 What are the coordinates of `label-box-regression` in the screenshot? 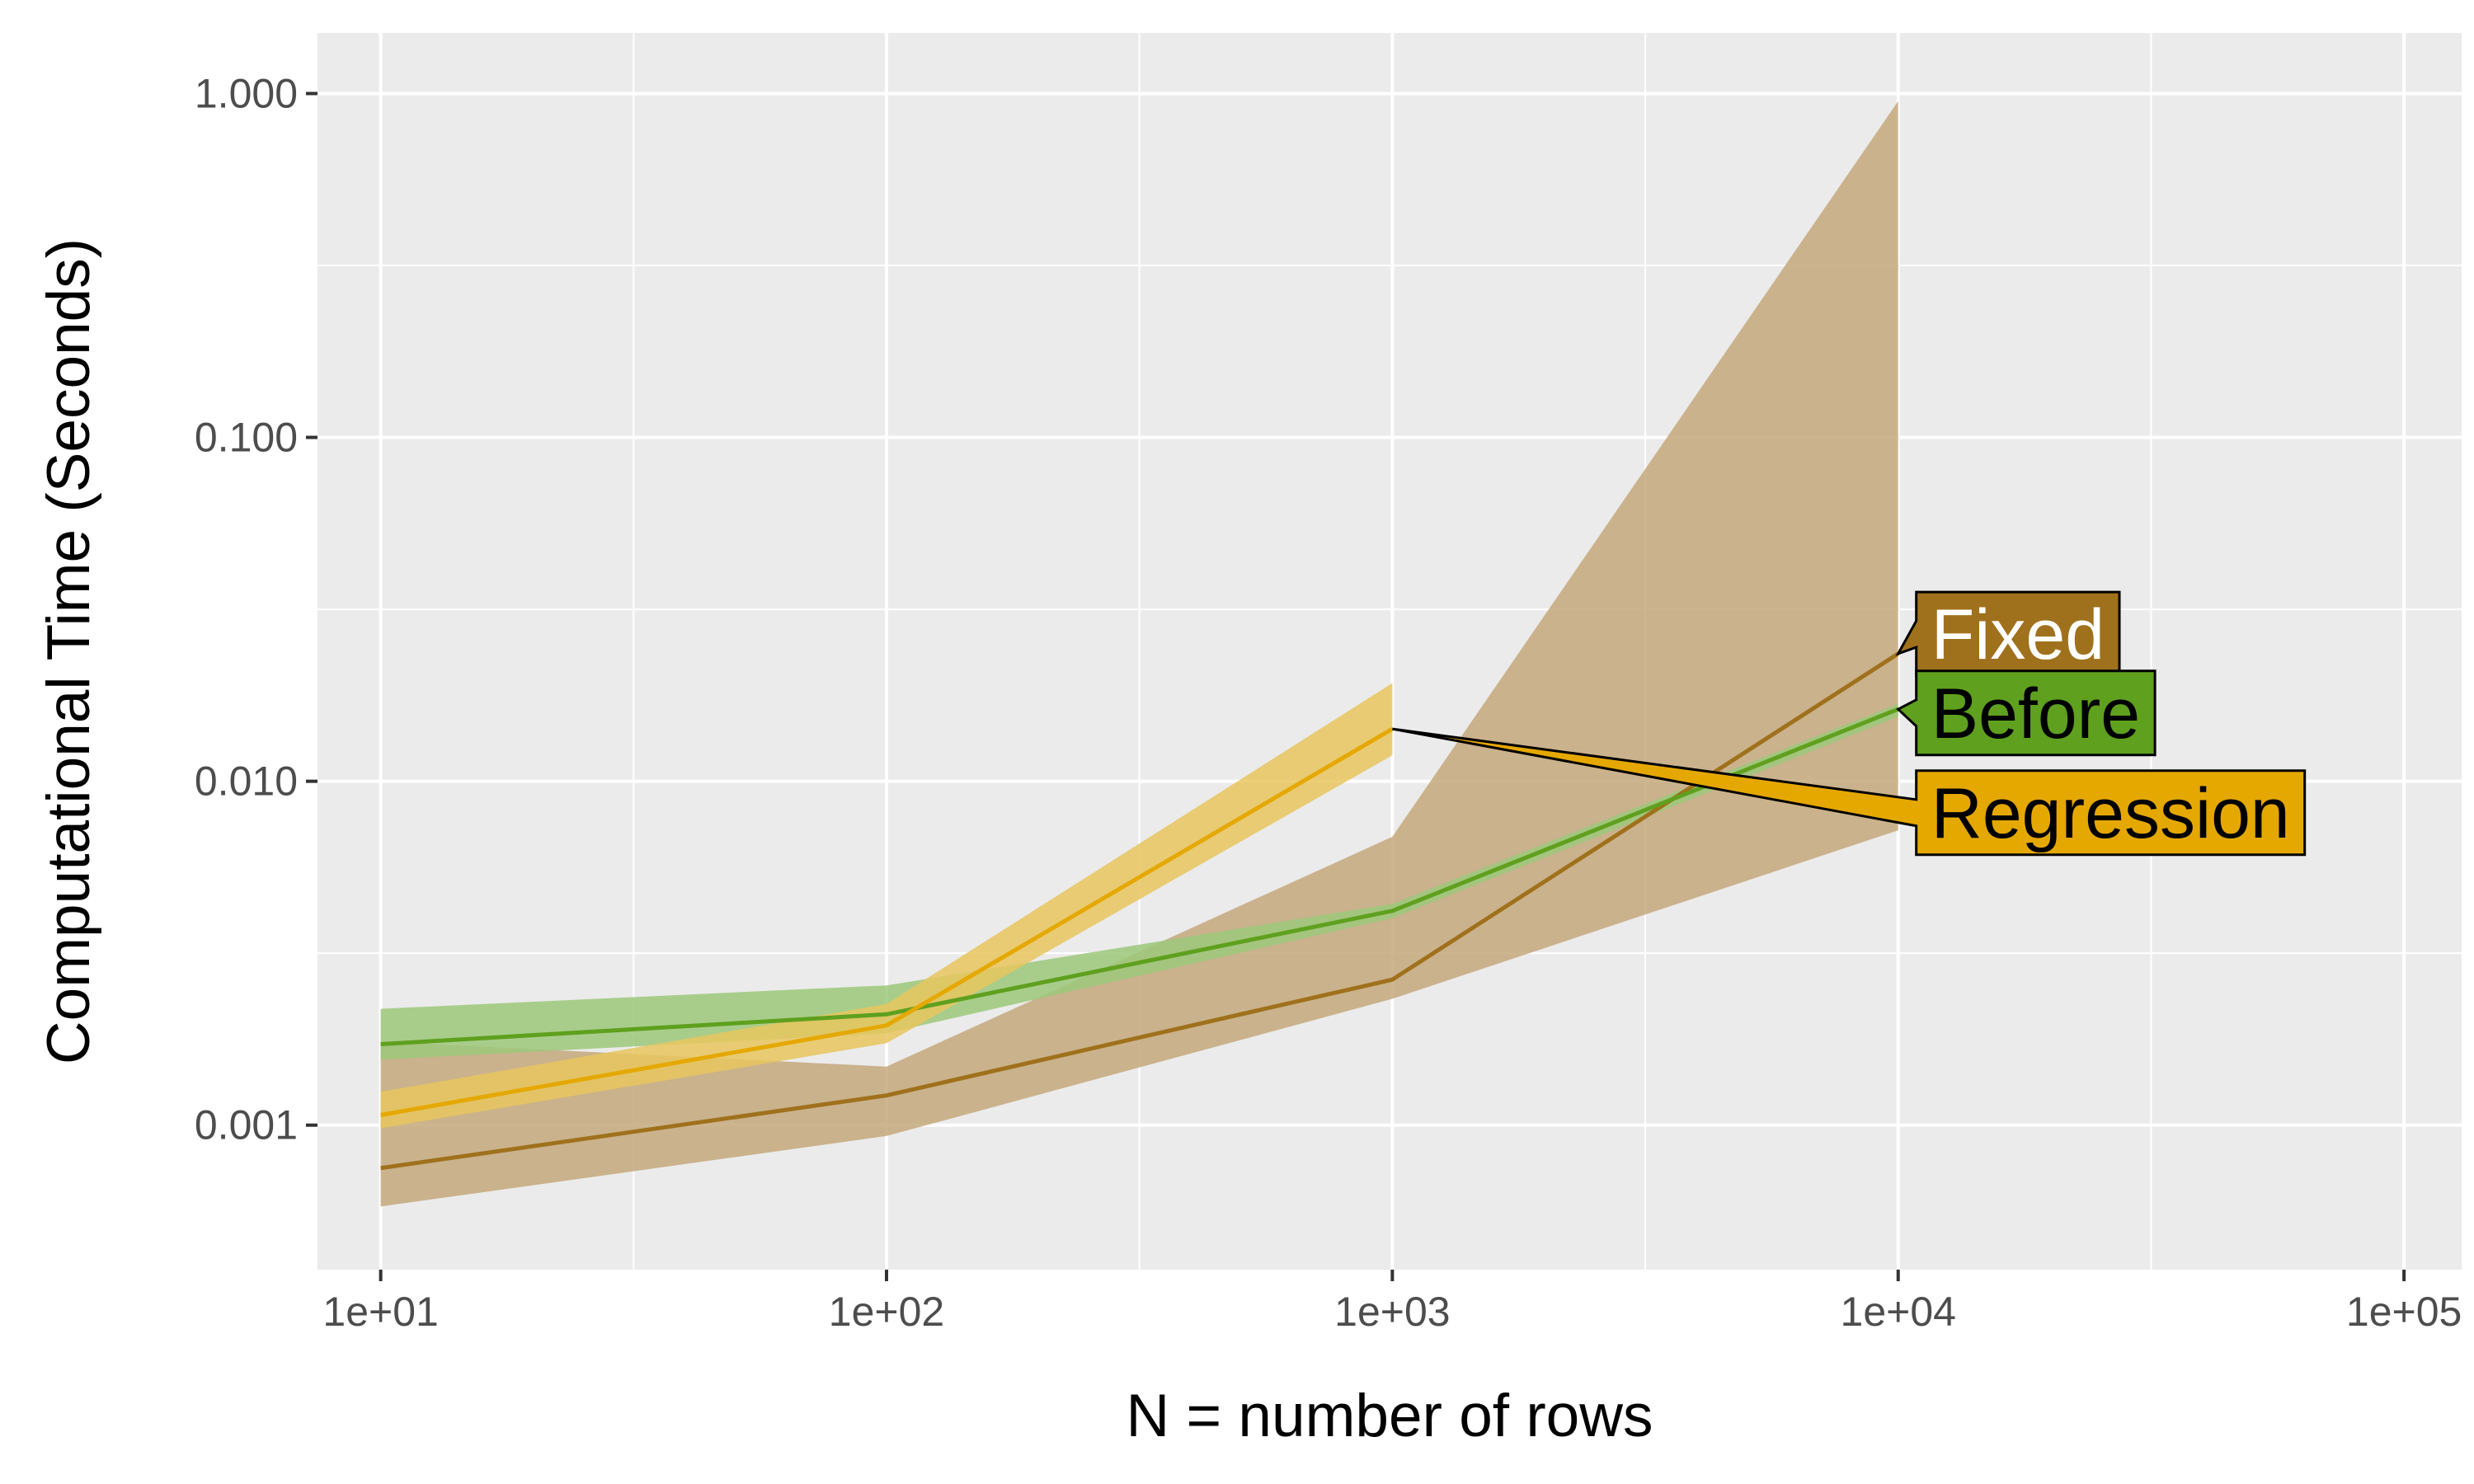 It's located at (1849, 792).